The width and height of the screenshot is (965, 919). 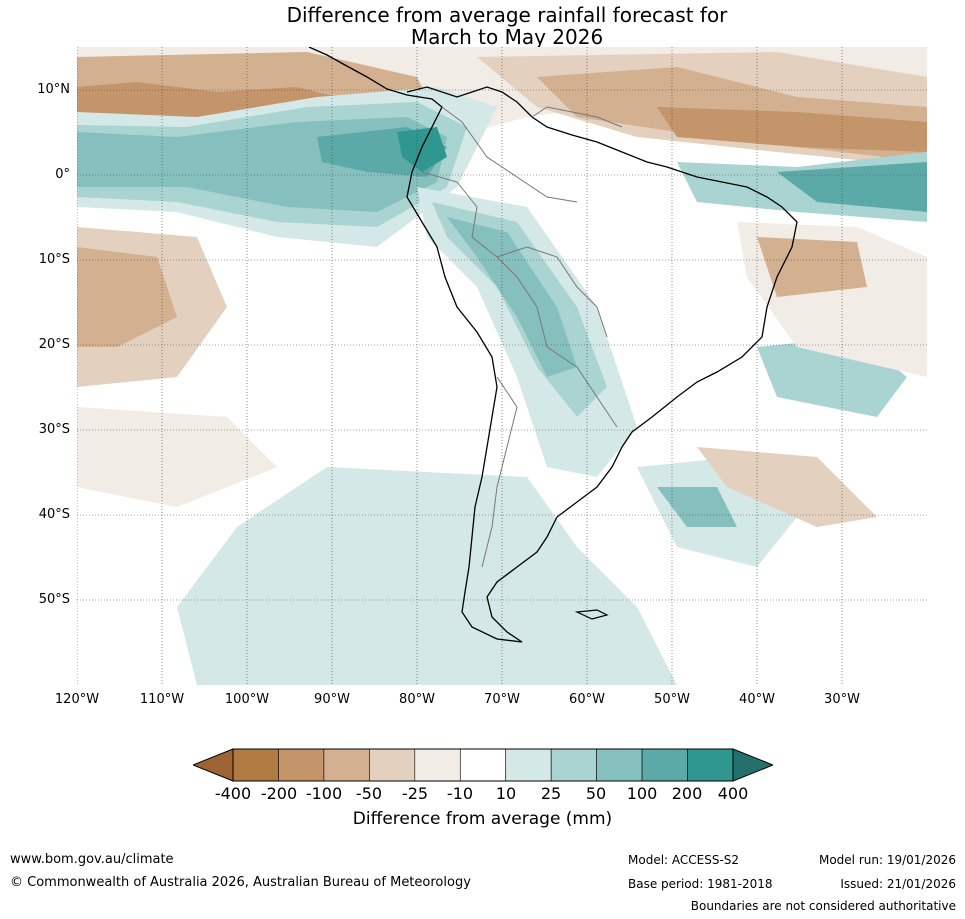 What do you see at coordinates (332, 699) in the screenshot?
I see `lon-label: 90°W` at bounding box center [332, 699].